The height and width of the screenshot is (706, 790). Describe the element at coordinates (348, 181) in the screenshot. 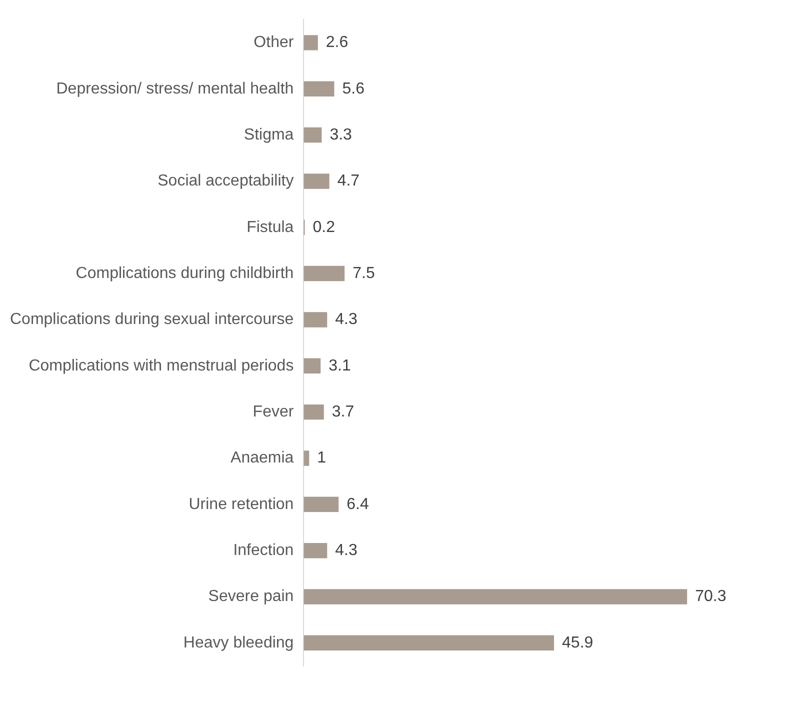

I see `data-label: 4.7` at that location.